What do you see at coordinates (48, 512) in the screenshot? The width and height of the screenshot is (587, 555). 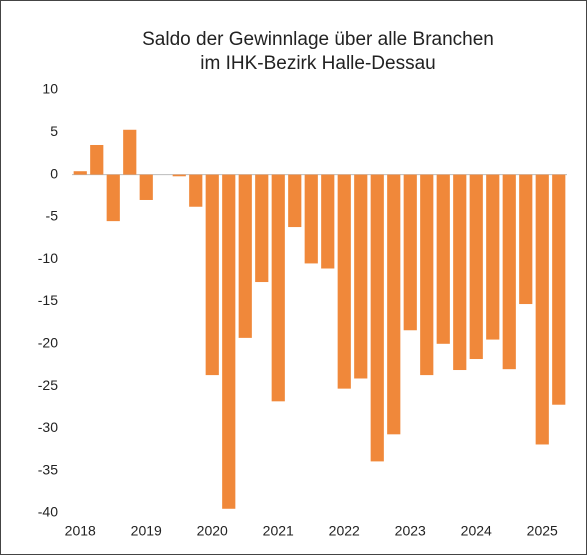 I see `y-tick-label: -40` at bounding box center [48, 512].